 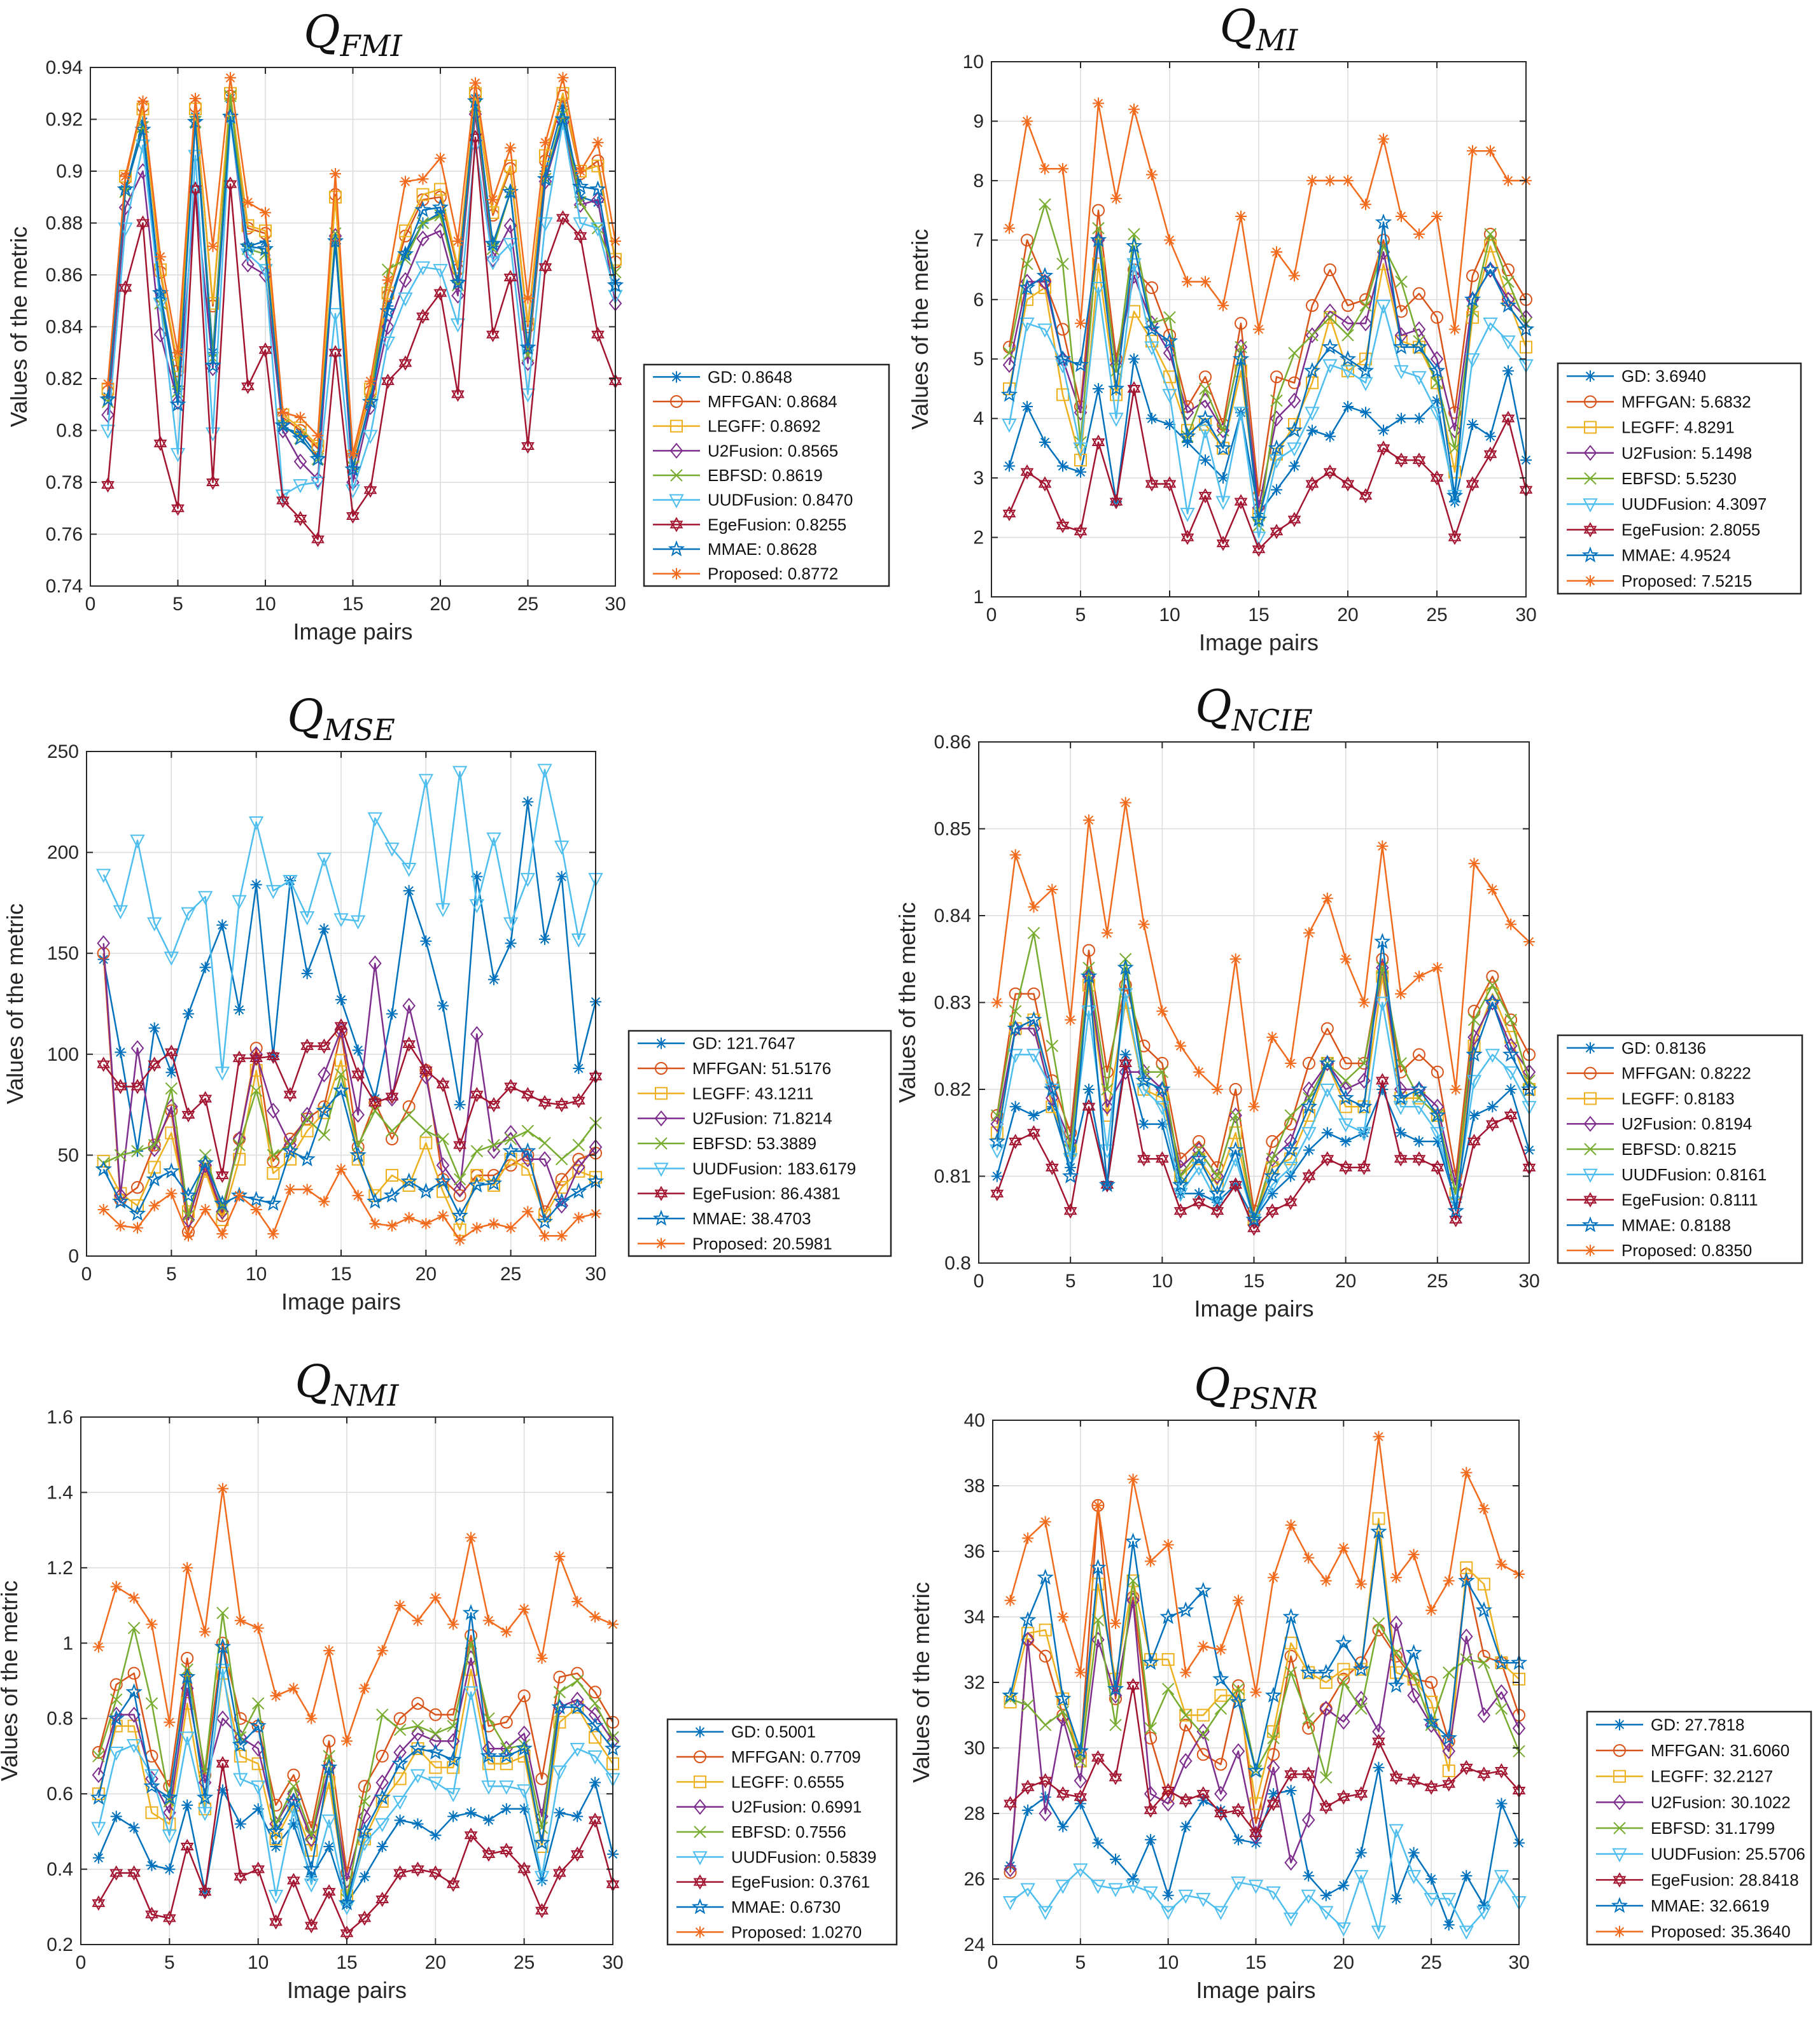 What do you see at coordinates (765, 475) in the screenshot?
I see `legend-label: EBFSD: 0.8619` at bounding box center [765, 475].